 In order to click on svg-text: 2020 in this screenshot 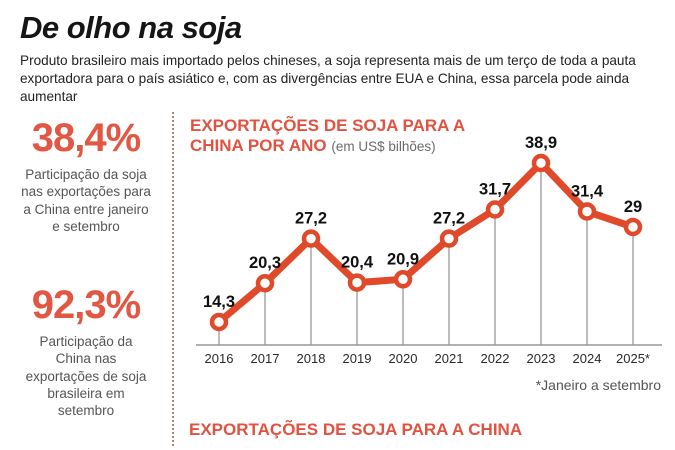, I will do `click(403, 358)`.